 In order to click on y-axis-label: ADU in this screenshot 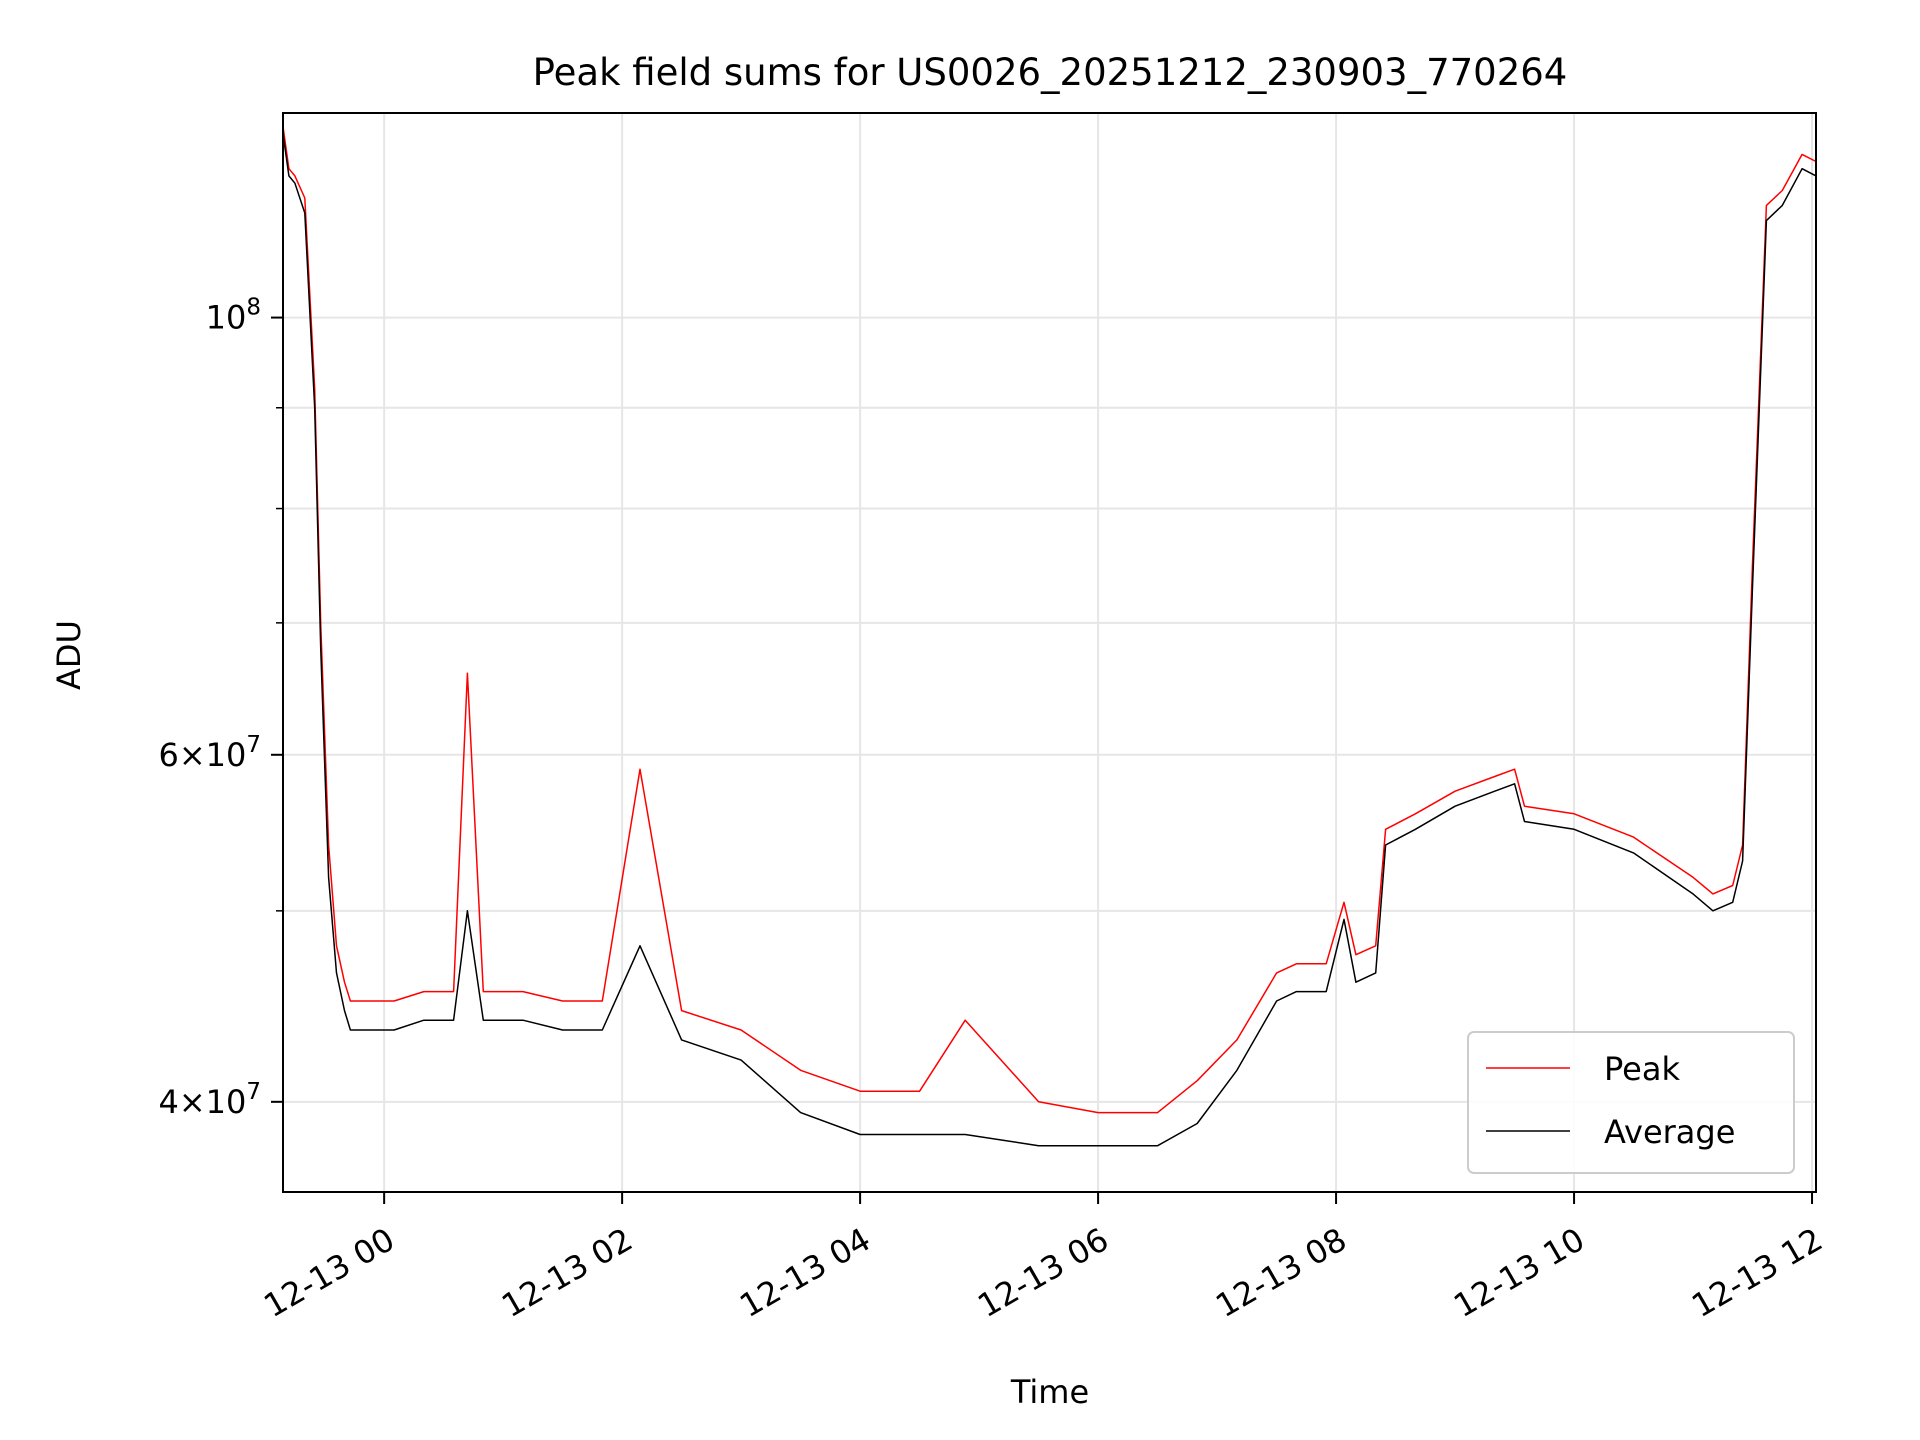, I will do `click(69, 655)`.